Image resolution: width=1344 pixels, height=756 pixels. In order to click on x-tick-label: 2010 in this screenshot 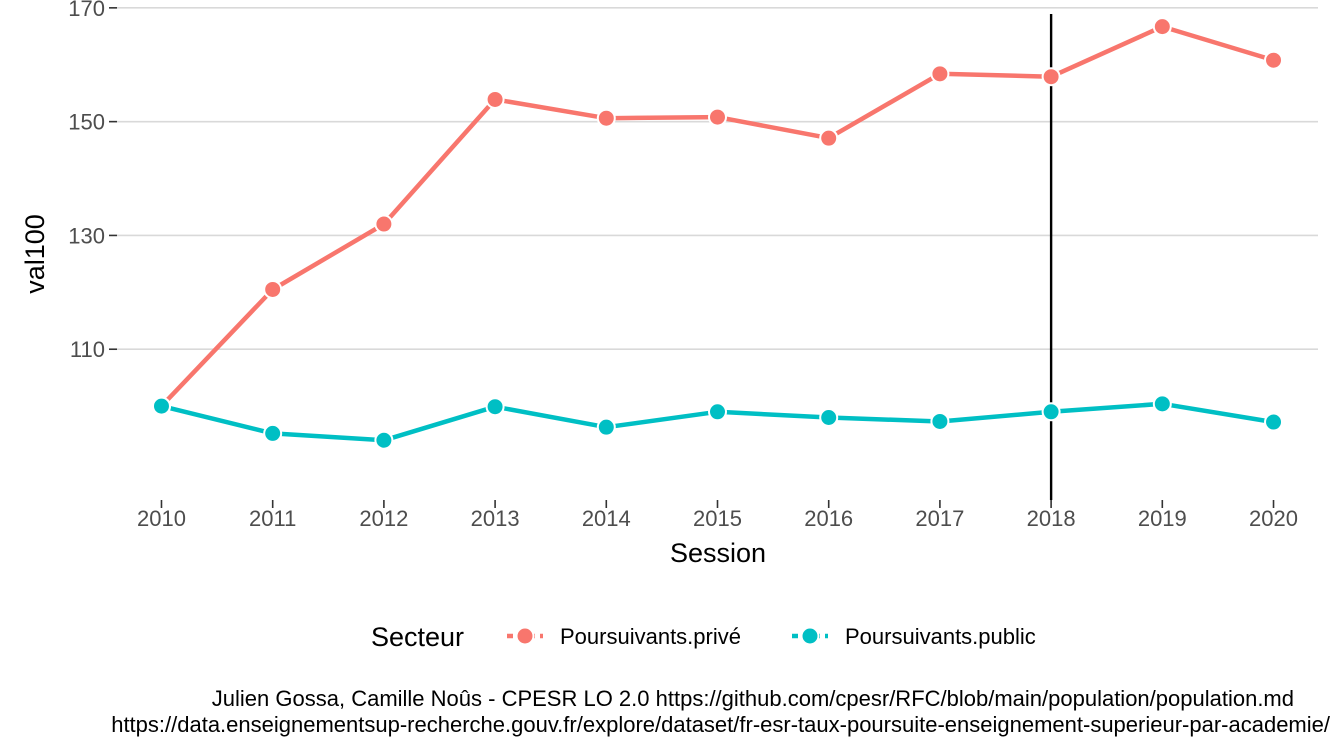, I will do `click(161, 518)`.